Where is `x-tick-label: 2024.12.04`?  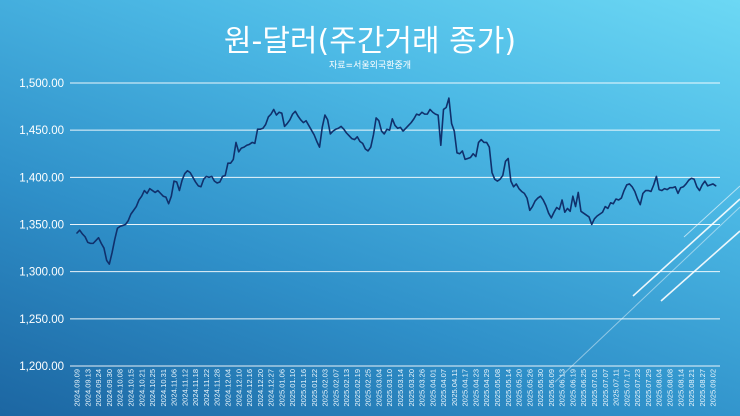 x-tick-label: 2024.12.04 is located at coordinates (228, 388).